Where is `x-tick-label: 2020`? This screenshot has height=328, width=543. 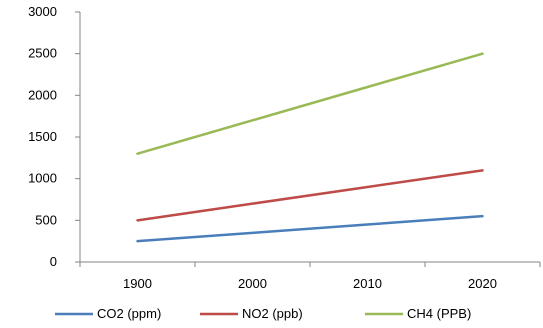
x-tick-label: 2020 is located at coordinates (482, 283).